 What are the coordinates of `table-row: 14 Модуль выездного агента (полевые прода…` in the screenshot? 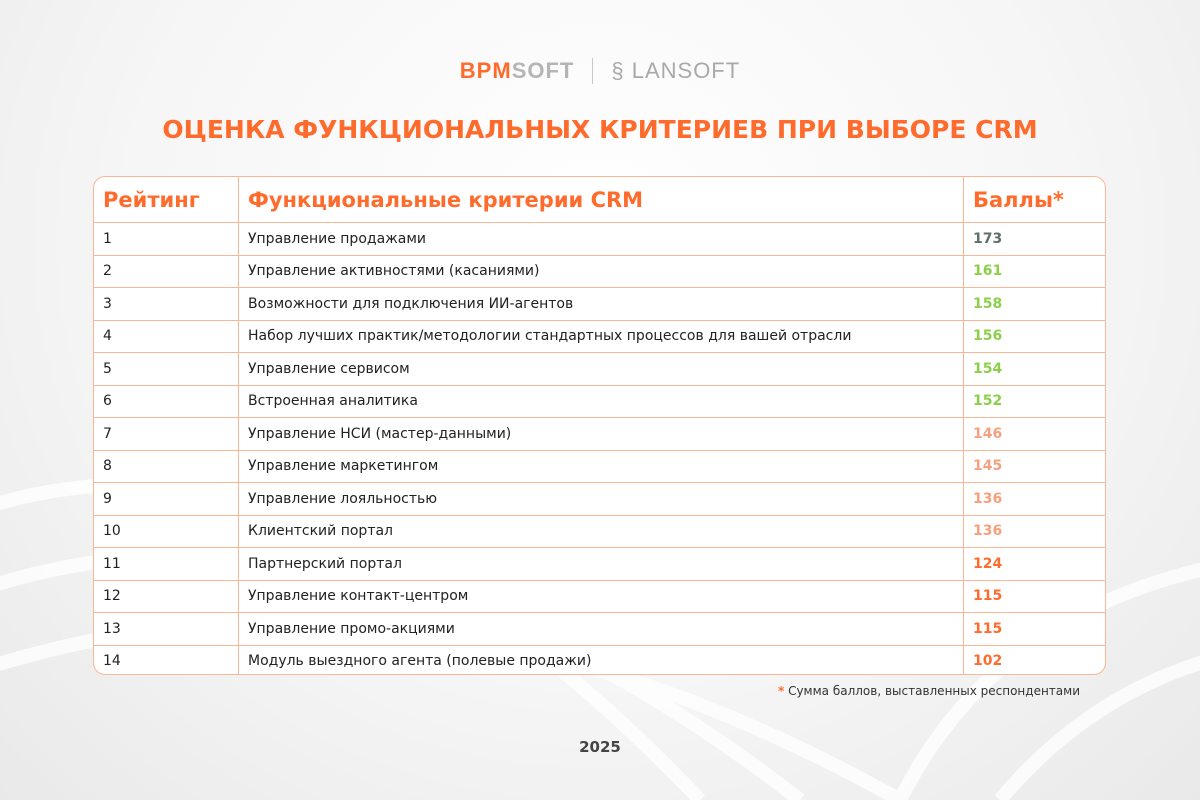 It's located at (599, 659).